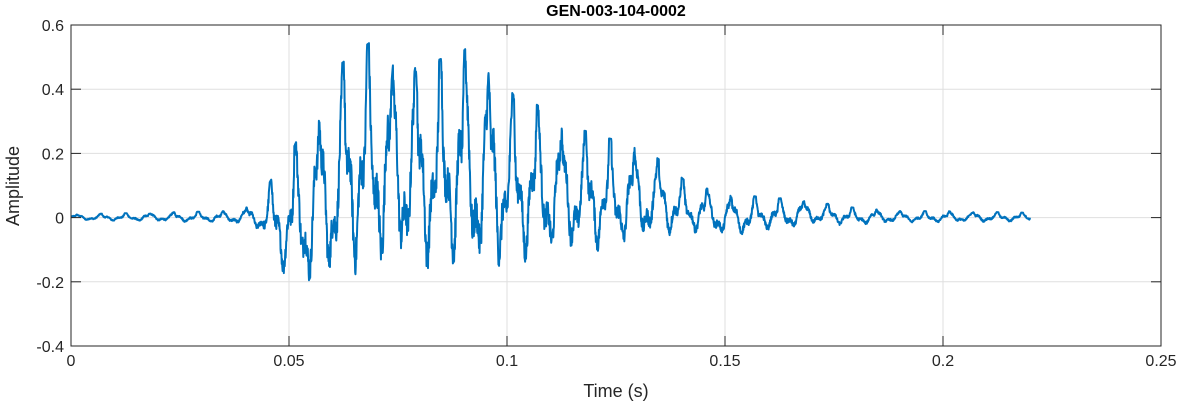 Image resolution: width=1182 pixels, height=404 pixels. I want to click on y-axis-label: Amplitude, so click(13, 186).